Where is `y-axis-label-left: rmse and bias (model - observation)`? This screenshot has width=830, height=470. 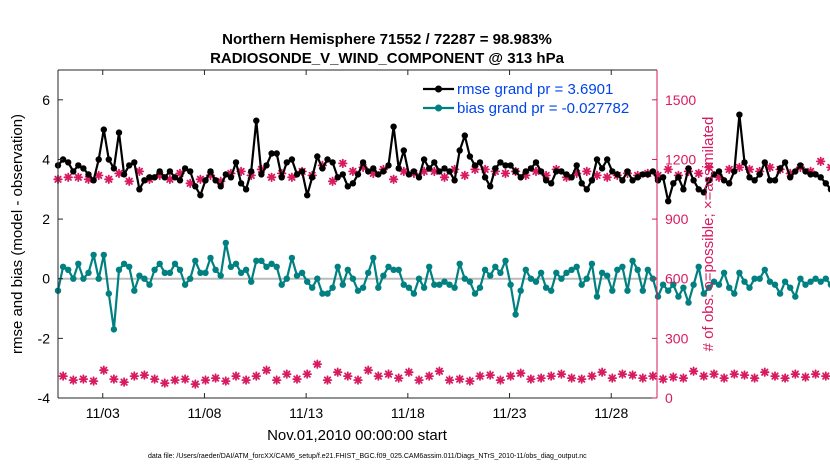
y-axis-label-left: rmse and bias (model - observation) is located at coordinates (17, 234).